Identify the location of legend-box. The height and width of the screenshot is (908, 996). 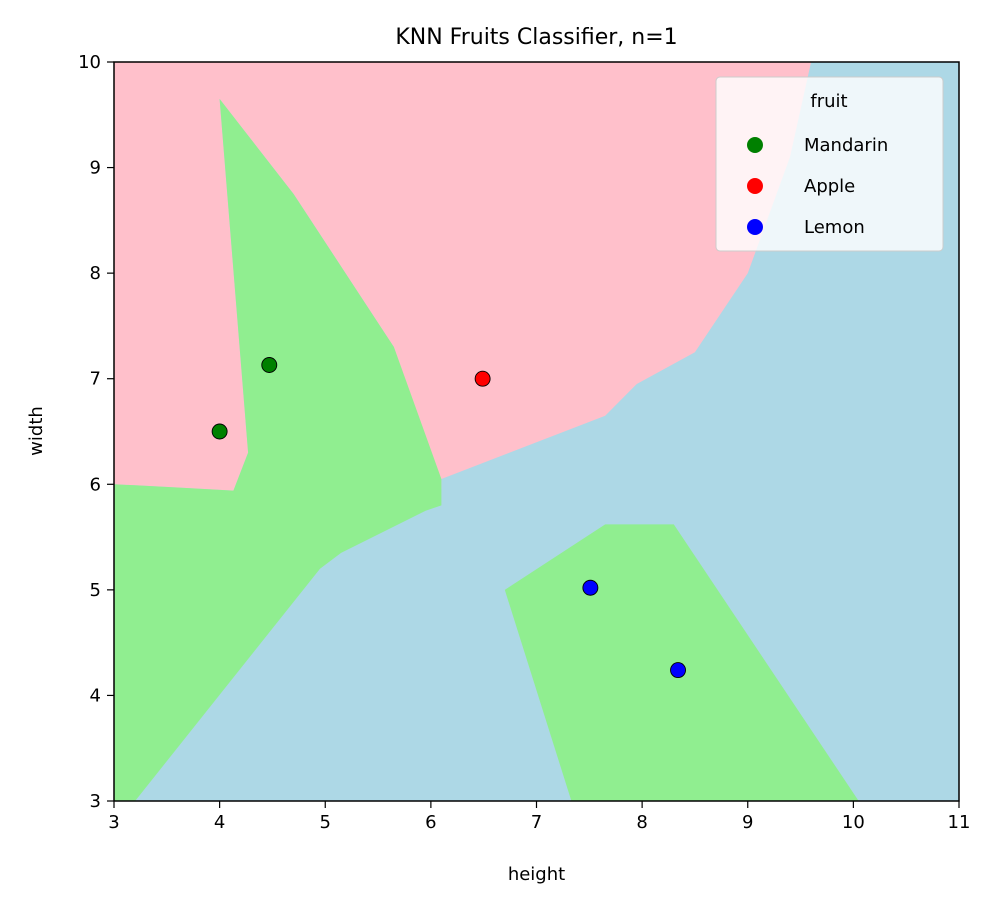
(829, 164).